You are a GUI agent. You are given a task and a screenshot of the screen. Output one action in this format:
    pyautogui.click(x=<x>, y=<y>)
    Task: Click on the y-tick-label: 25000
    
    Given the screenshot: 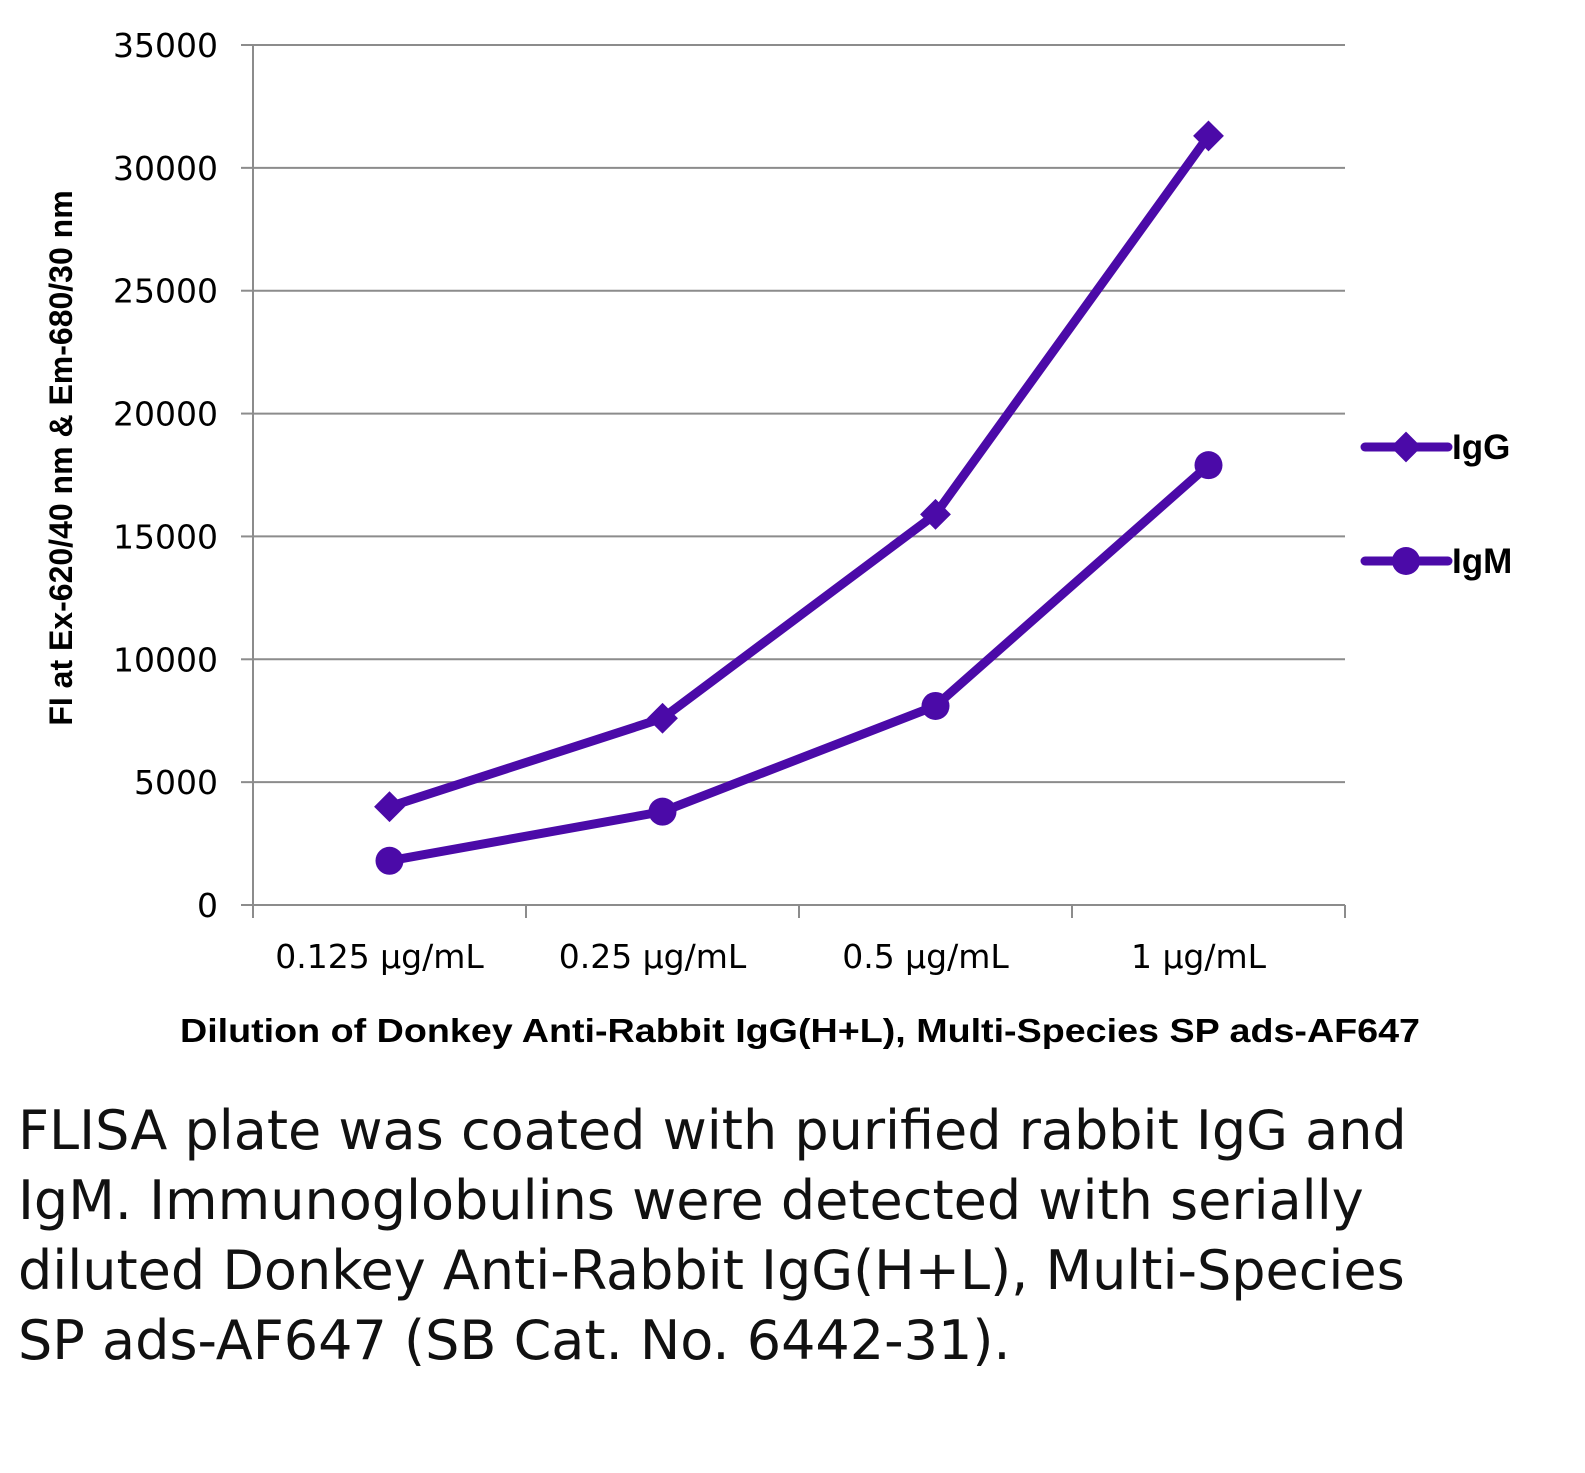 What is the action you would take?
    pyautogui.click(x=165, y=291)
    